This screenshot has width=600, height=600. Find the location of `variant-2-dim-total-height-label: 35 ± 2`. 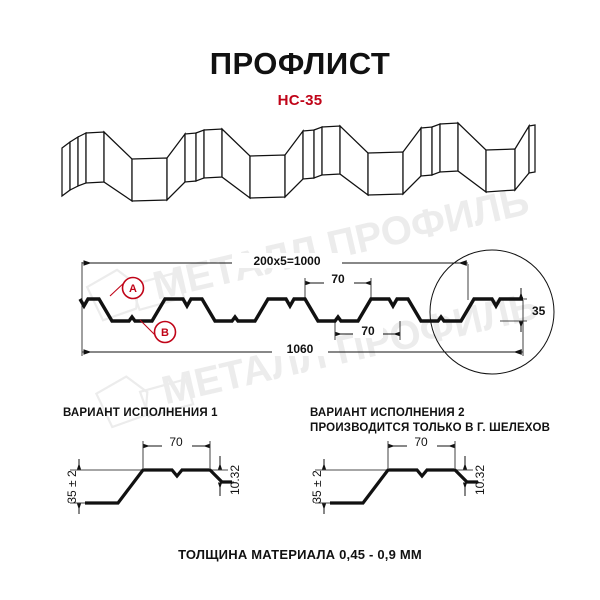

variant-2-dim-total-height-label: 35 ± 2 is located at coordinates (317, 487).